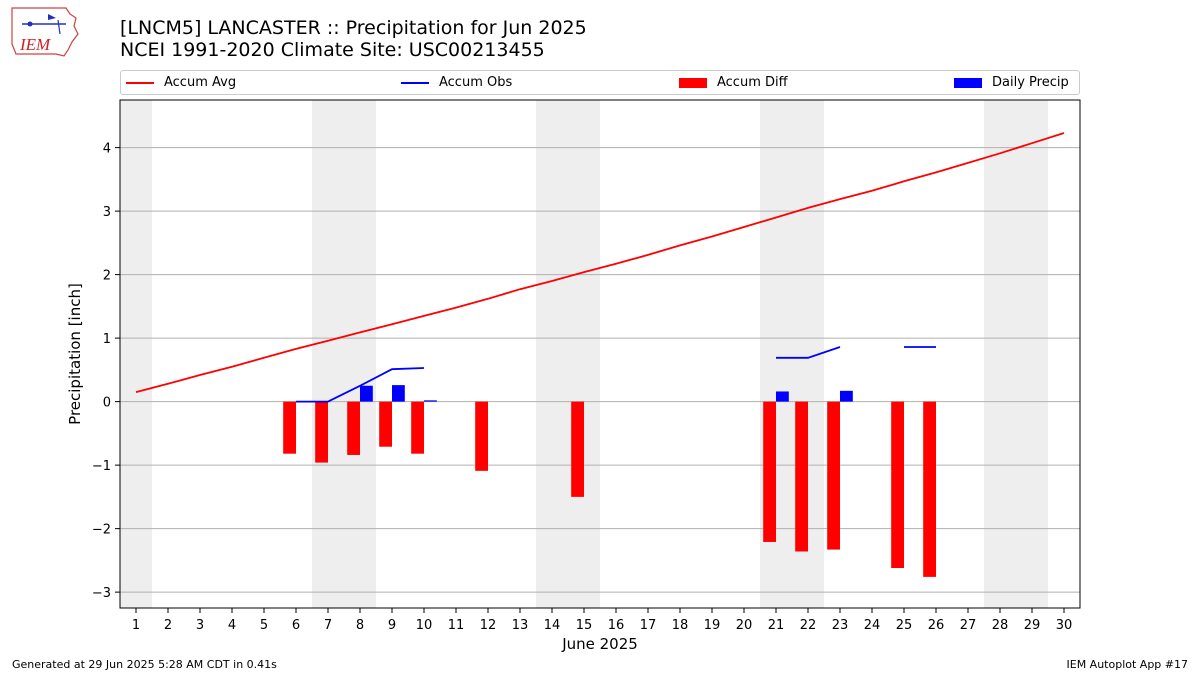 This screenshot has height=675, width=1200. Describe the element at coordinates (616, 374) in the screenshot. I see `accum-obs-line` at that location.